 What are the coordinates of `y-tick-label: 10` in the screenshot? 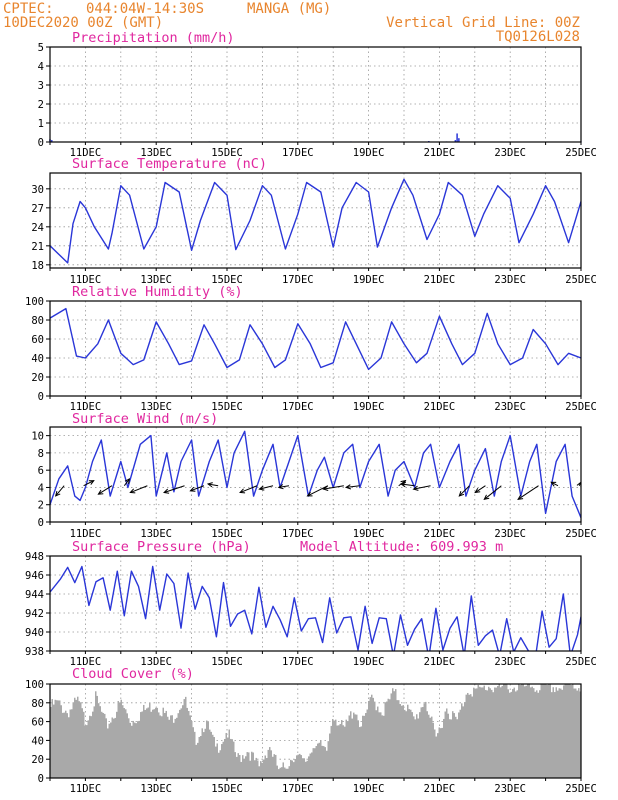 It's located at (37, 437).